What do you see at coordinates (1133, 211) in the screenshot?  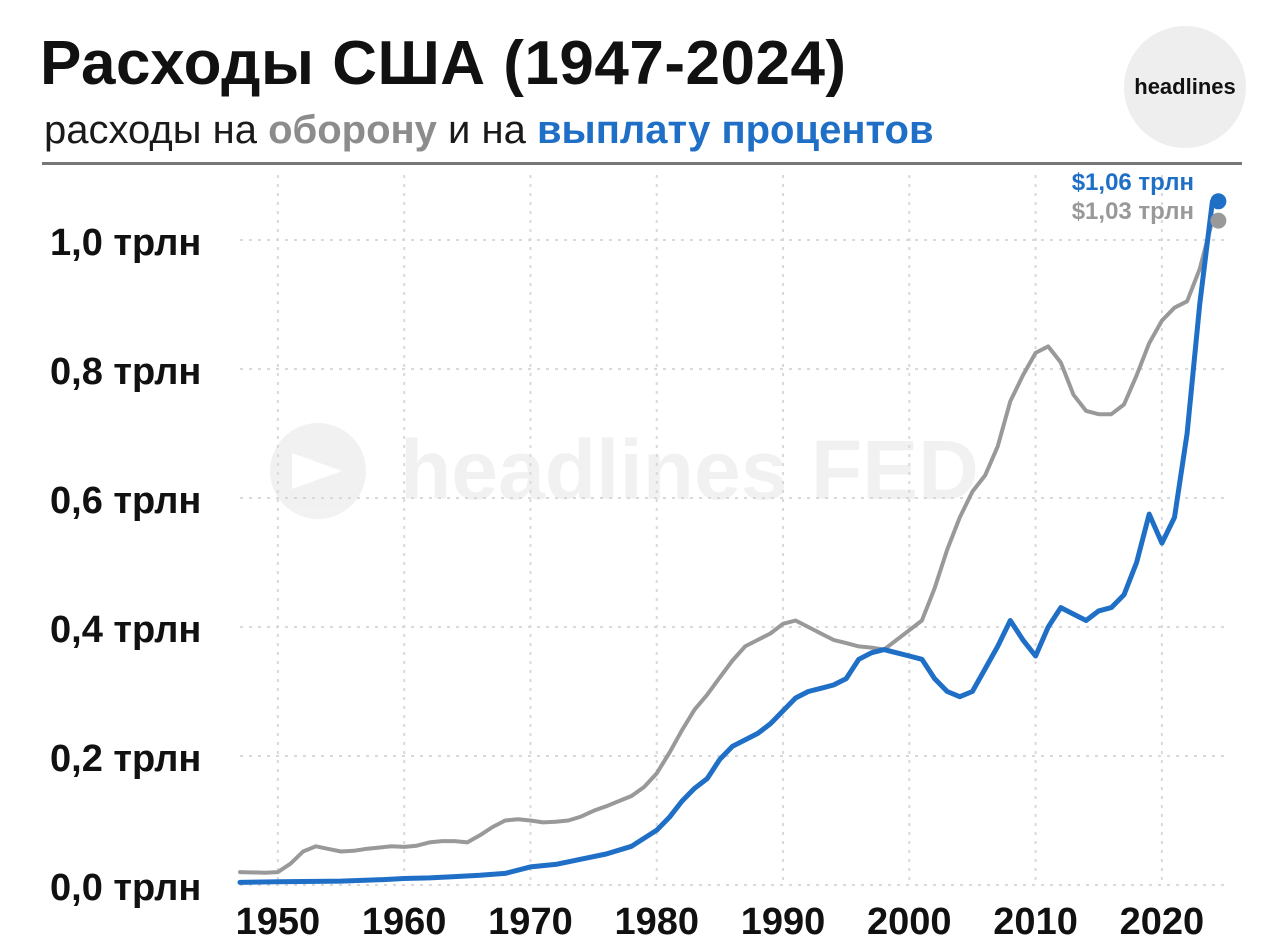 I see `defense-line-end-label: $1,03 трлн` at bounding box center [1133, 211].